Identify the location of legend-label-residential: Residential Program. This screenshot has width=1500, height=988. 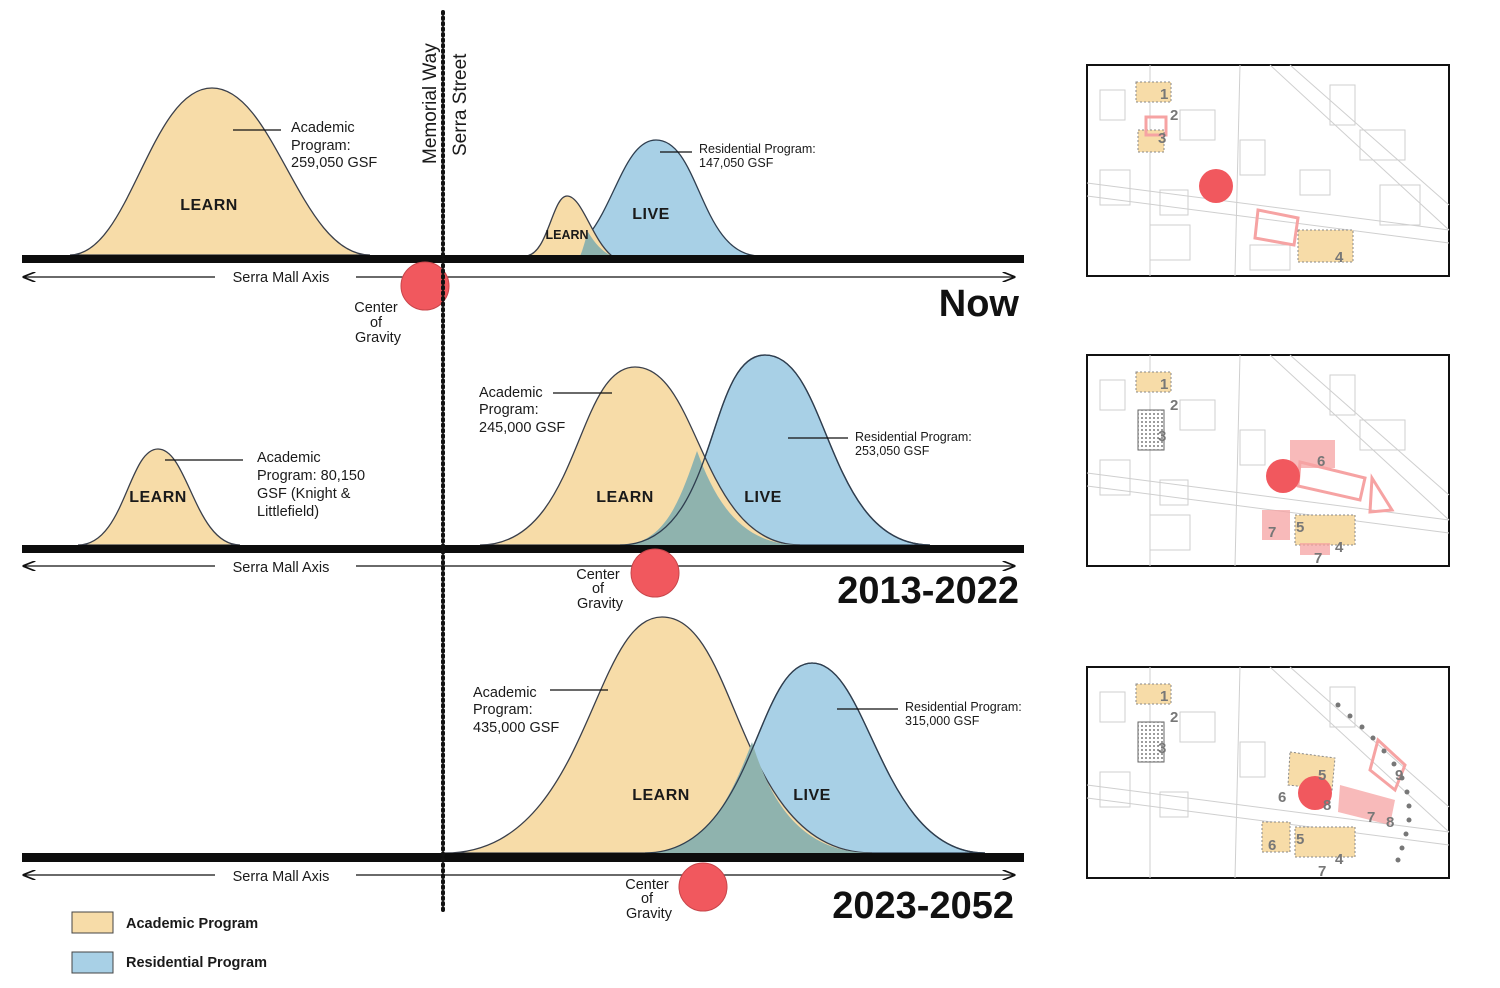
(196, 963).